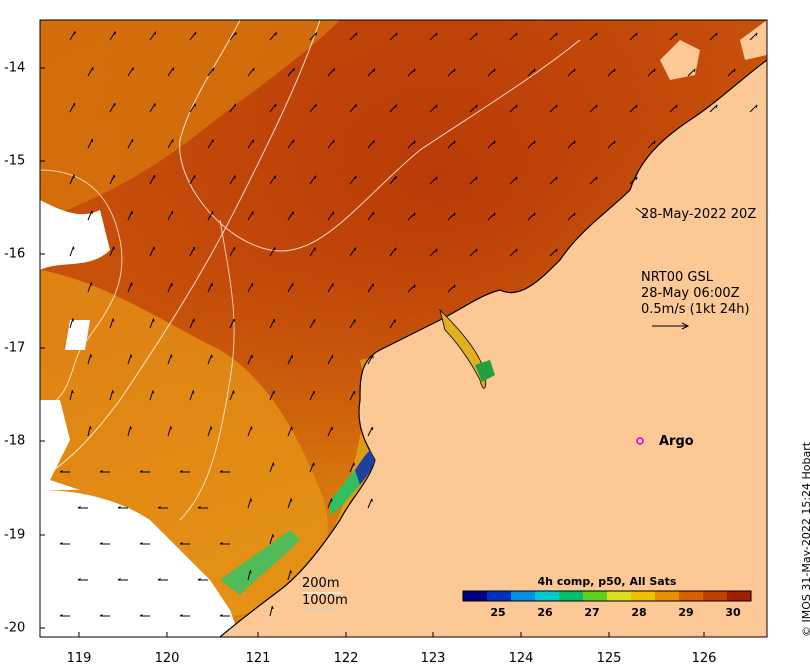 This screenshot has width=810, height=672. I want to click on y-tick-label: -14, so click(15, 68).